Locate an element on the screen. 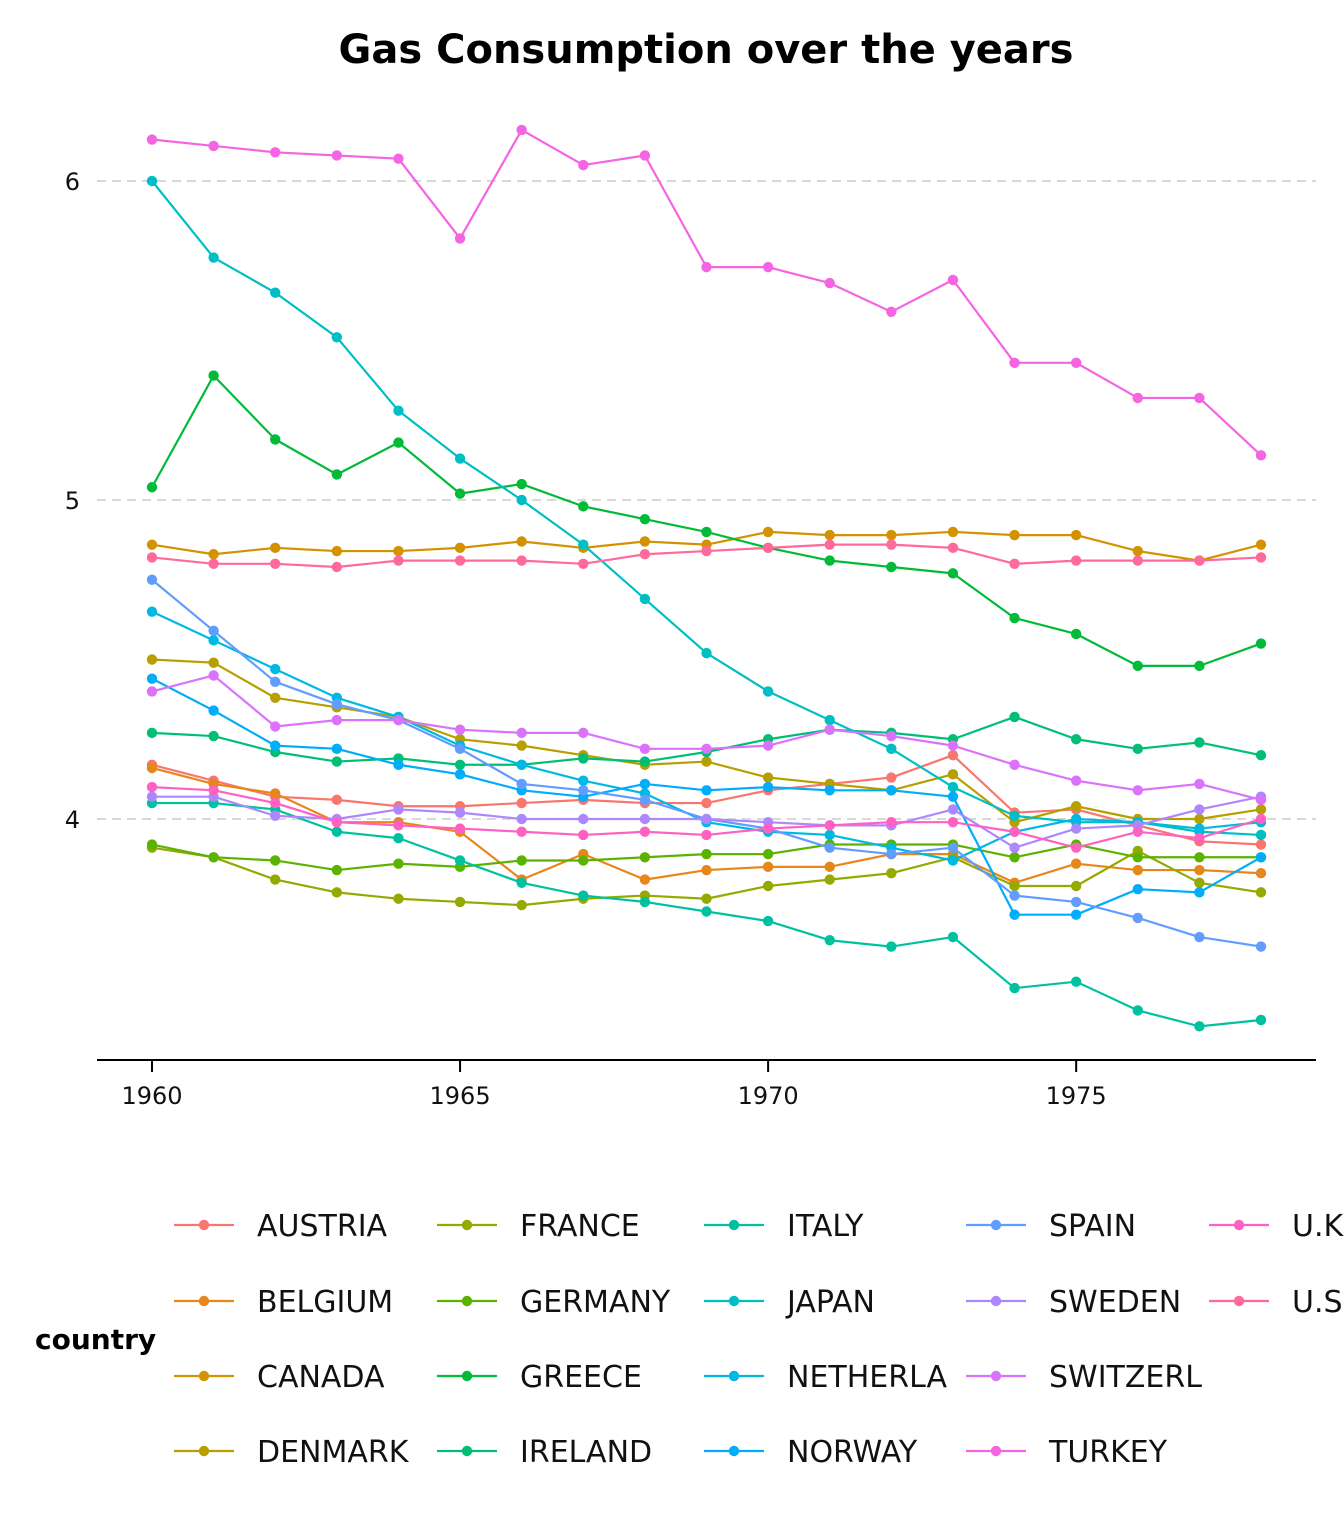  data-point-u-s-a-1975 is located at coordinates (1076, 560).